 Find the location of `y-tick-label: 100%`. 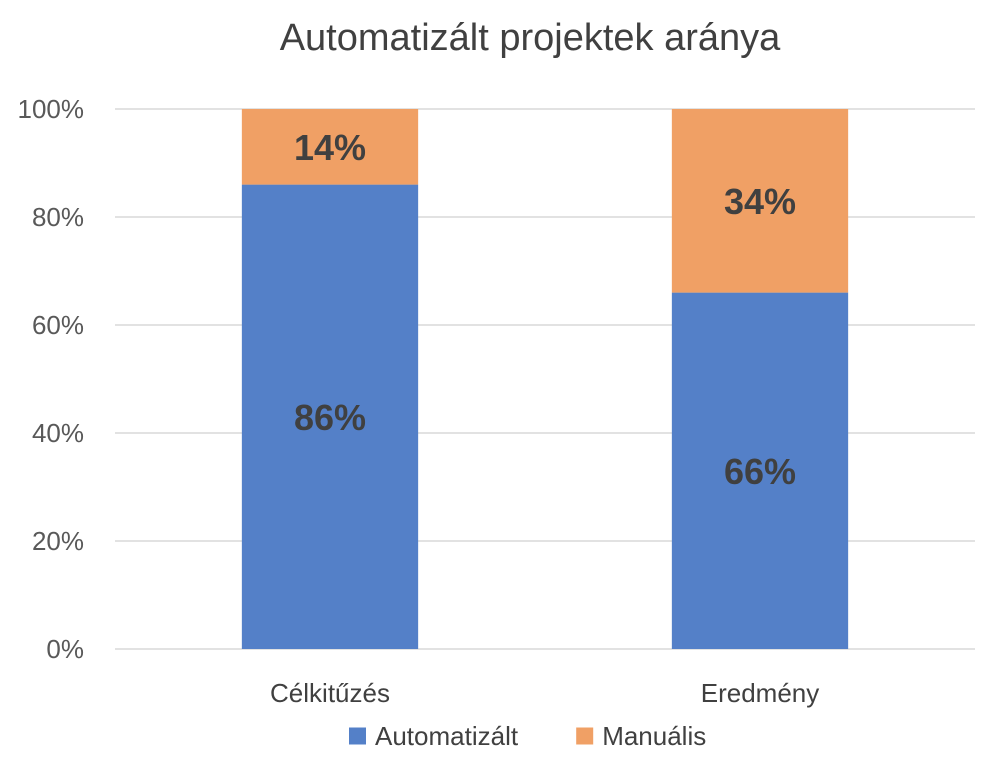

y-tick-label: 100% is located at coordinates (51, 109).